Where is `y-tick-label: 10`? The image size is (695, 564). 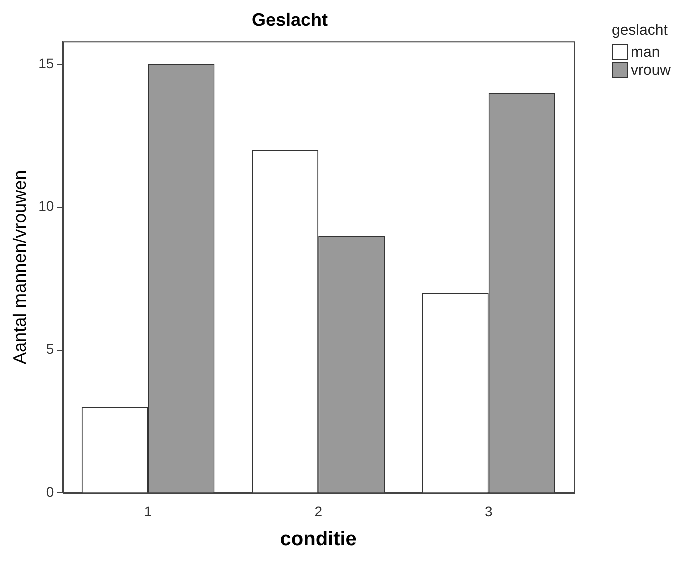
y-tick-label: 10 is located at coordinates (46, 206).